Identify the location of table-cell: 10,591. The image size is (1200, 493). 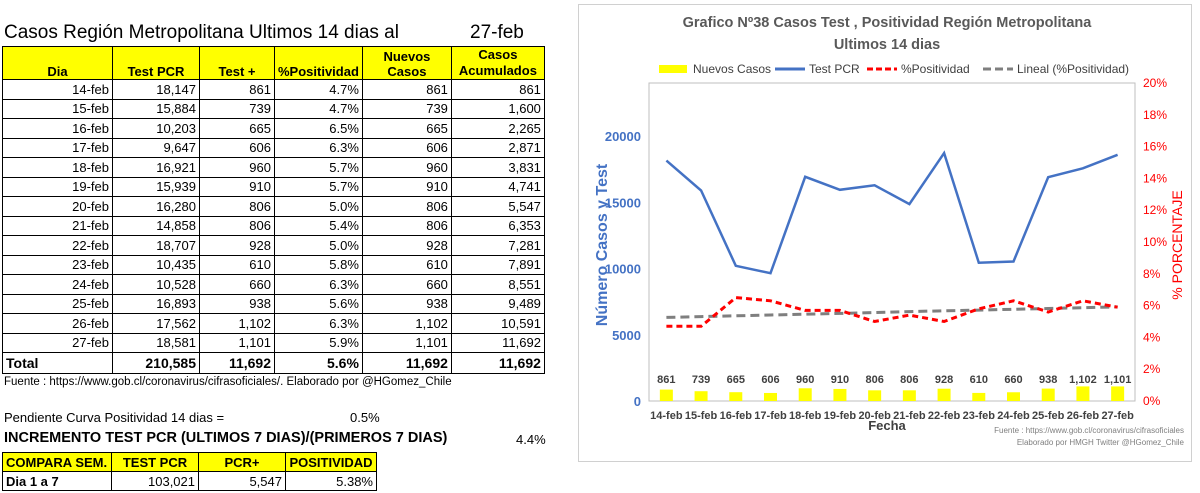
(497, 323).